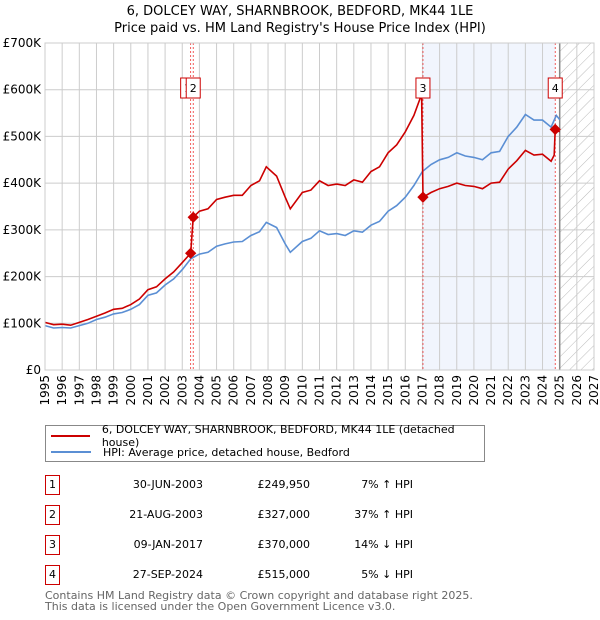  I want to click on x-tick-label: 1996, so click(62, 390).